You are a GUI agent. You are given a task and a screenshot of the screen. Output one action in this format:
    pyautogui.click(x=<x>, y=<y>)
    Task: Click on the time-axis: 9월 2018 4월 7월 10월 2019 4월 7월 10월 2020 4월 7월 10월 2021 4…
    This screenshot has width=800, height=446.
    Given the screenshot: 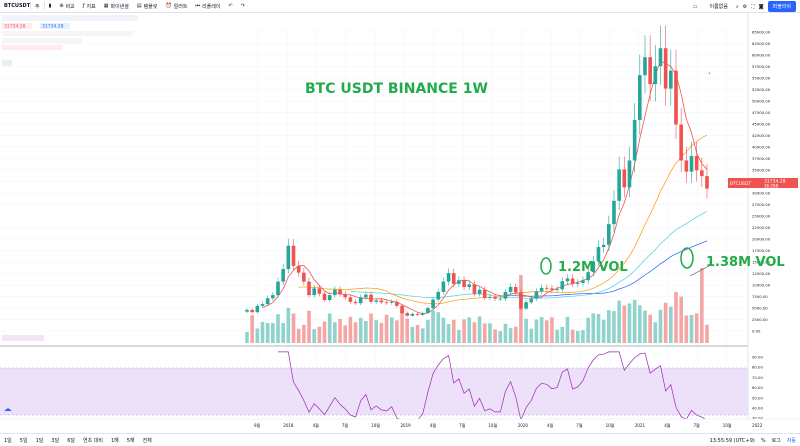 What is the action you would take?
    pyautogui.click(x=508, y=425)
    